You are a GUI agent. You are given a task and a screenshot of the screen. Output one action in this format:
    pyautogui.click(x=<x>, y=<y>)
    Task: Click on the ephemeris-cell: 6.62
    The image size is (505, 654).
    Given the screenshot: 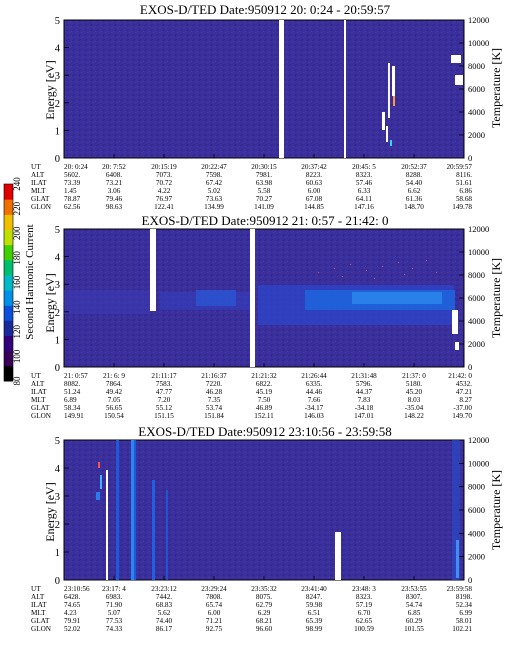 What is the action you would take?
    pyautogui.click(x=414, y=191)
    